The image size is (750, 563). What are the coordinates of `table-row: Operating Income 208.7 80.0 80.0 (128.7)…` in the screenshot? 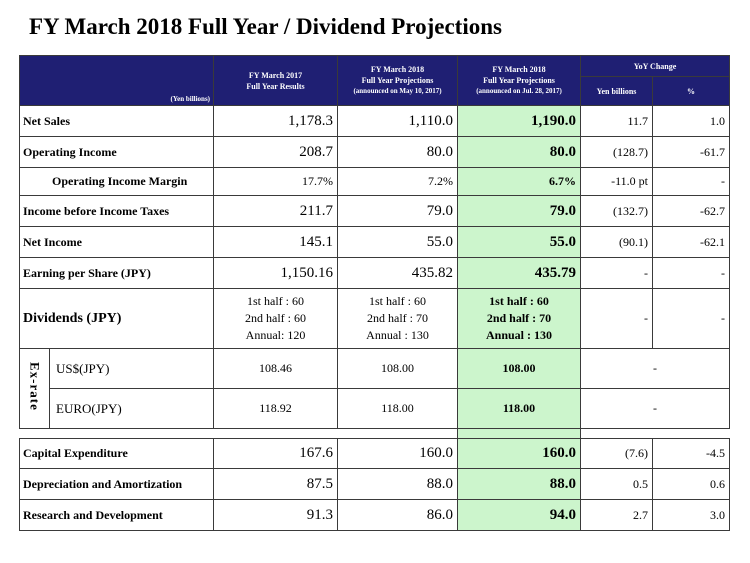 It's located at (374, 152).